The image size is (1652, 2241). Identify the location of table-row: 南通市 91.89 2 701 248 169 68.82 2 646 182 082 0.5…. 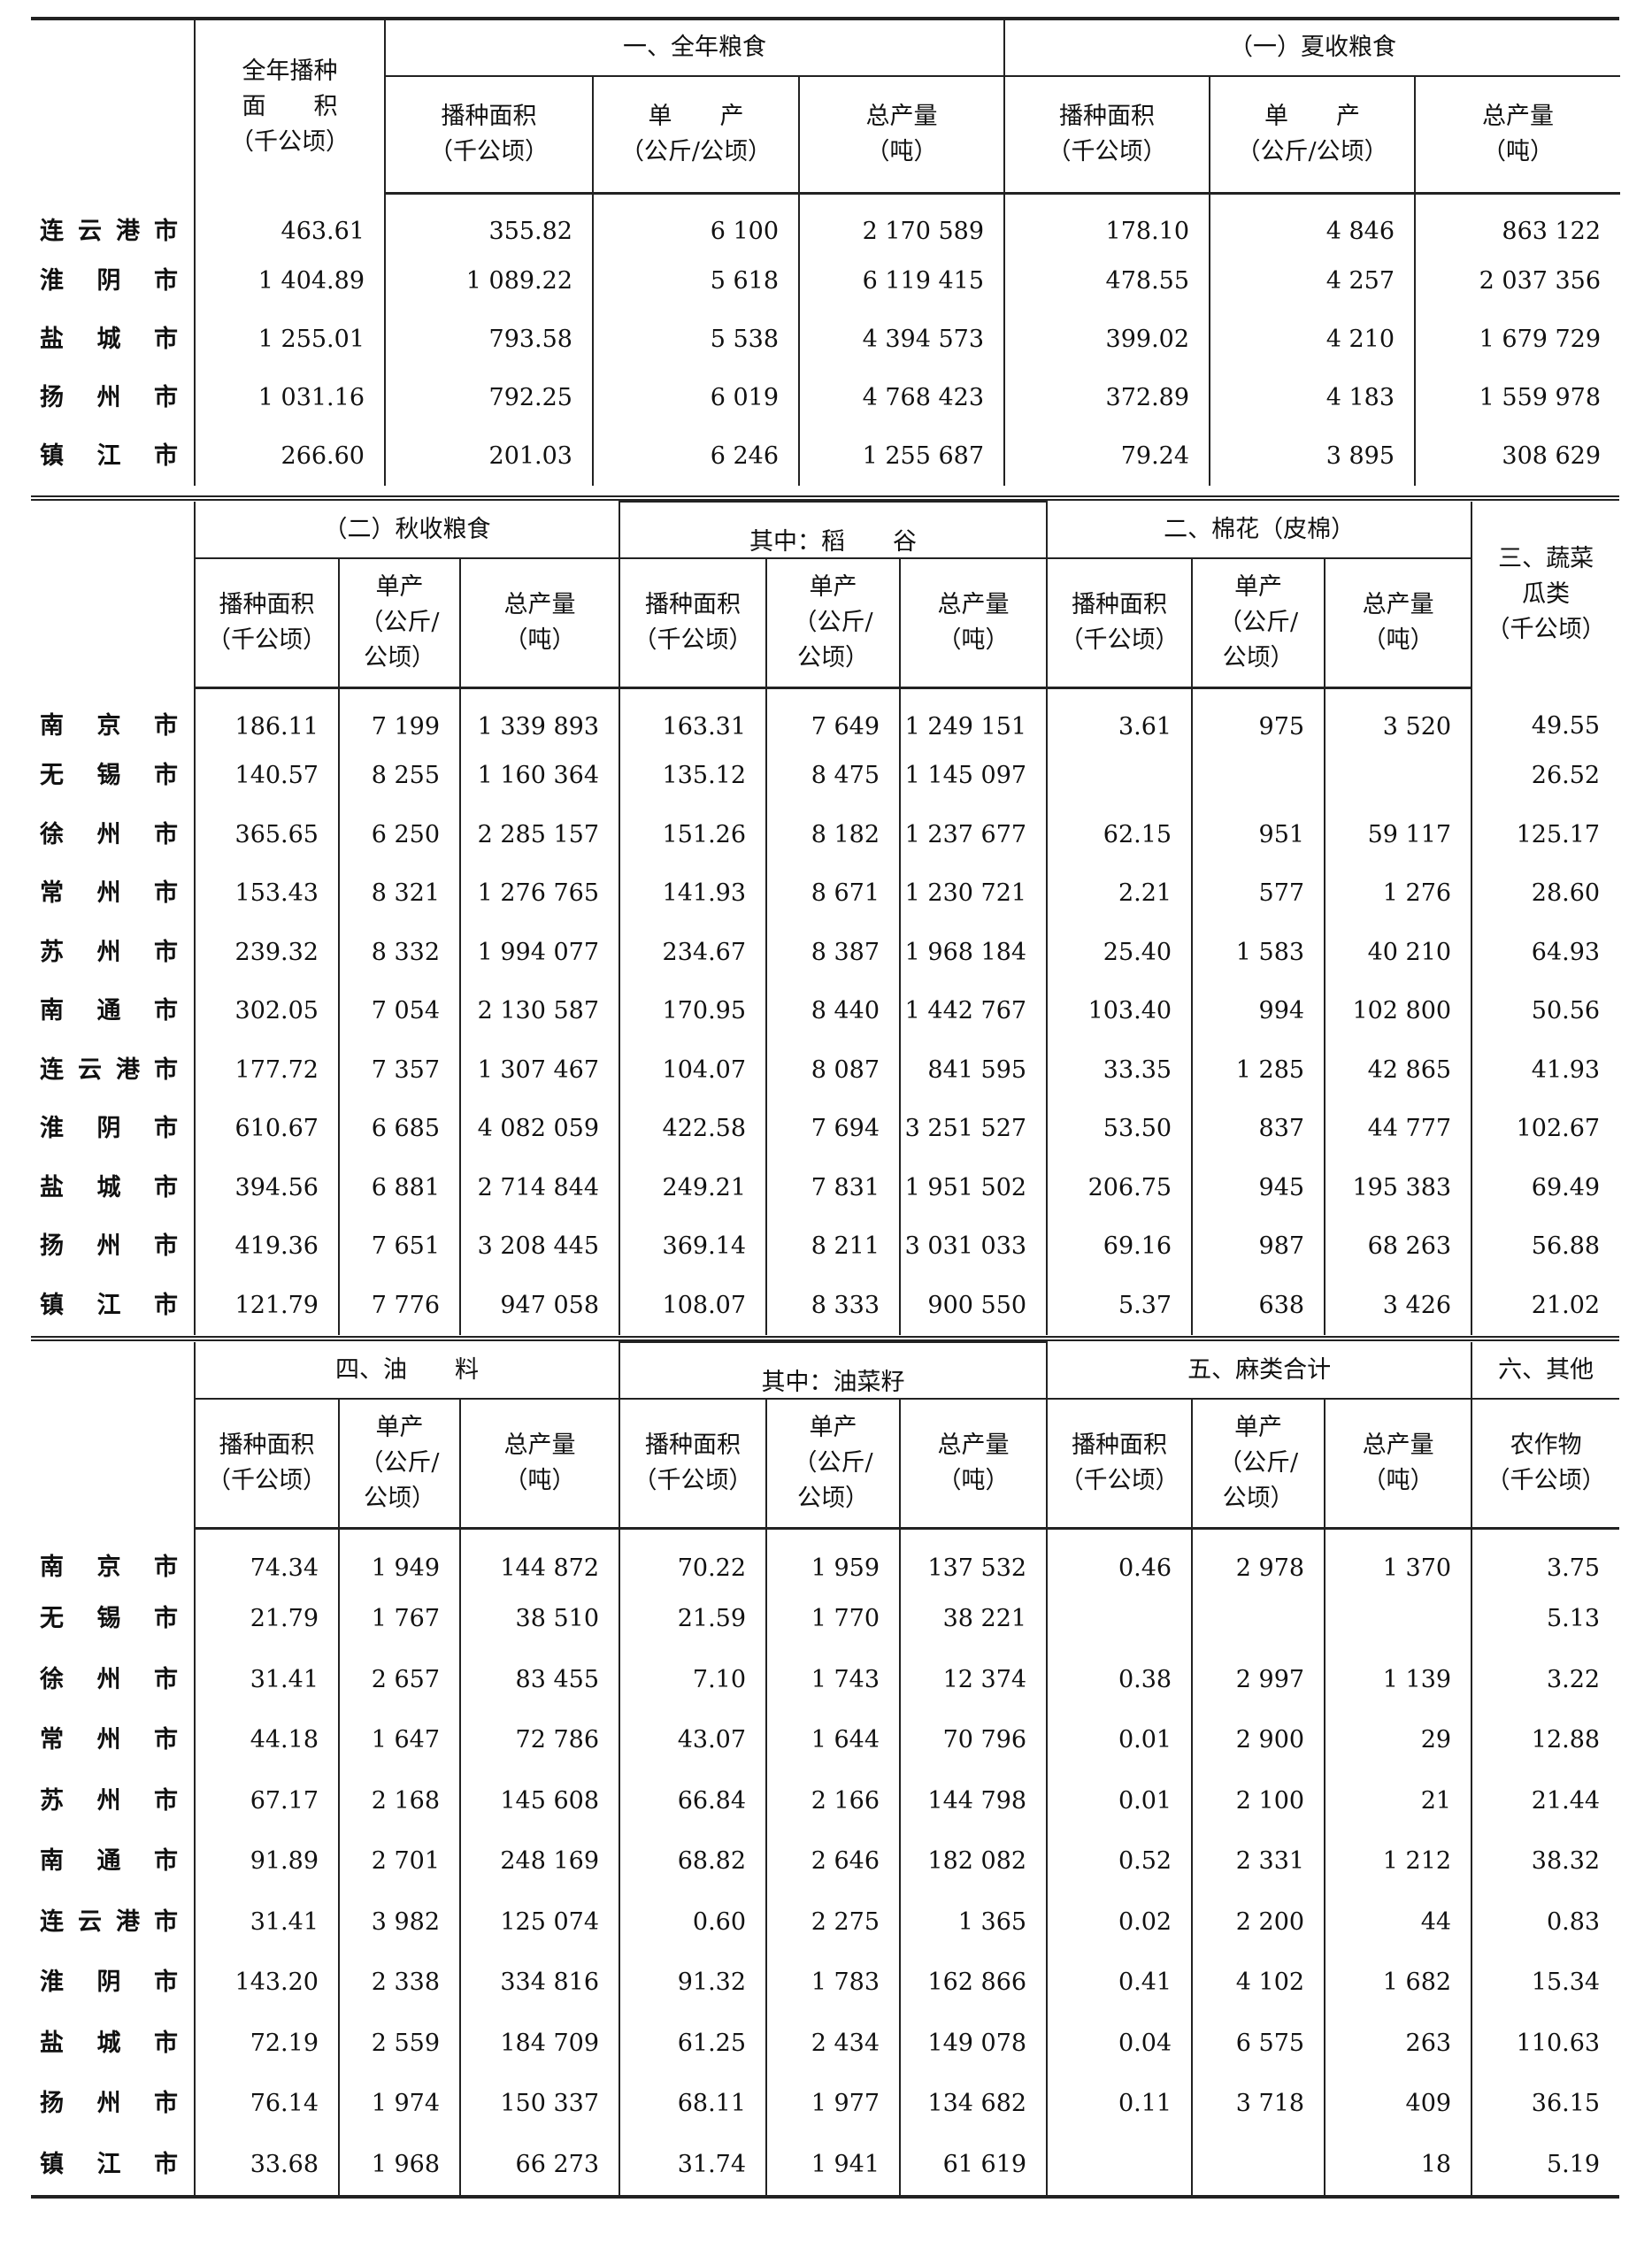
(825, 1861).